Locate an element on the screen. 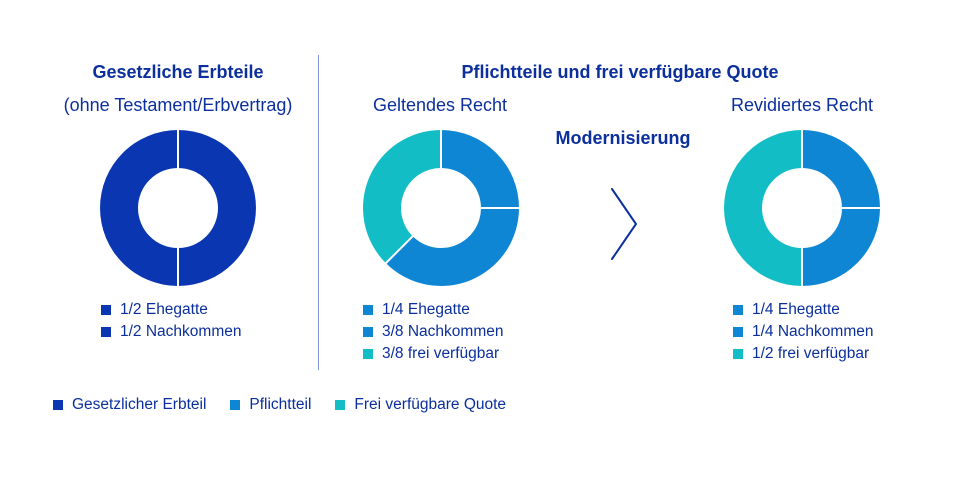 The height and width of the screenshot is (480, 960). legend-label: 1/4 Nachkommen is located at coordinates (813, 331).